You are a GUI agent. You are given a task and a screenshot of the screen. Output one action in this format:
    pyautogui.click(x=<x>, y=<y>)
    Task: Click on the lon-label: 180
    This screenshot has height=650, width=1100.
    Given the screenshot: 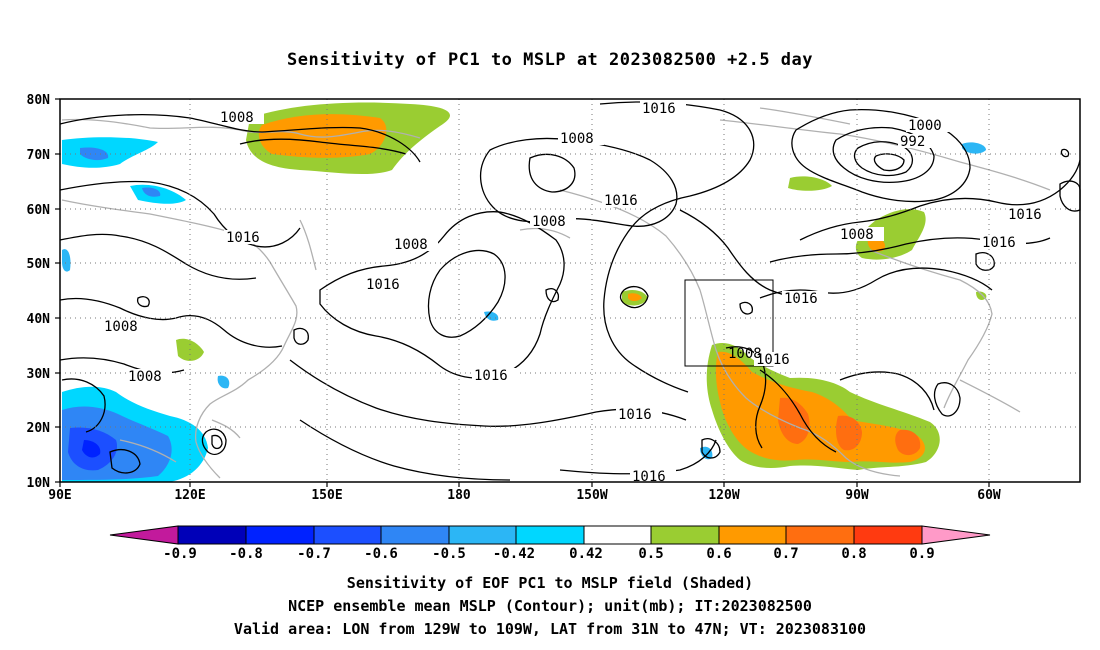 What is the action you would take?
    pyautogui.click(x=459, y=495)
    